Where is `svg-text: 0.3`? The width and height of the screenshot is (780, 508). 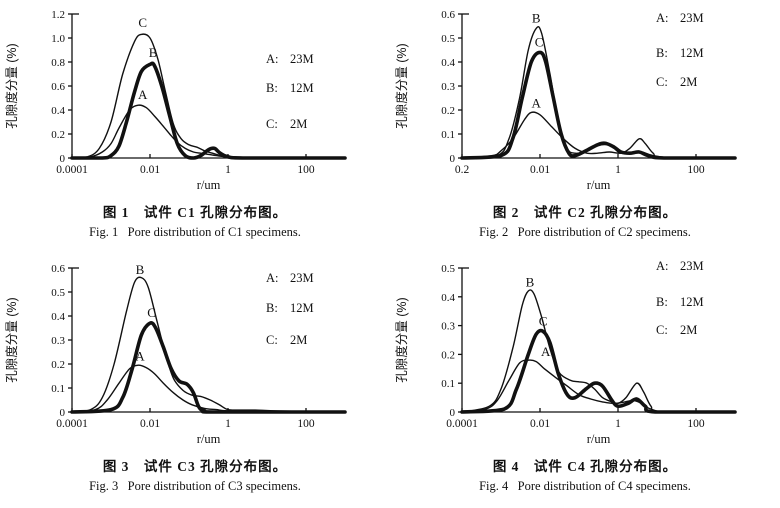 svg-text: 0.3 is located at coordinates (58, 341).